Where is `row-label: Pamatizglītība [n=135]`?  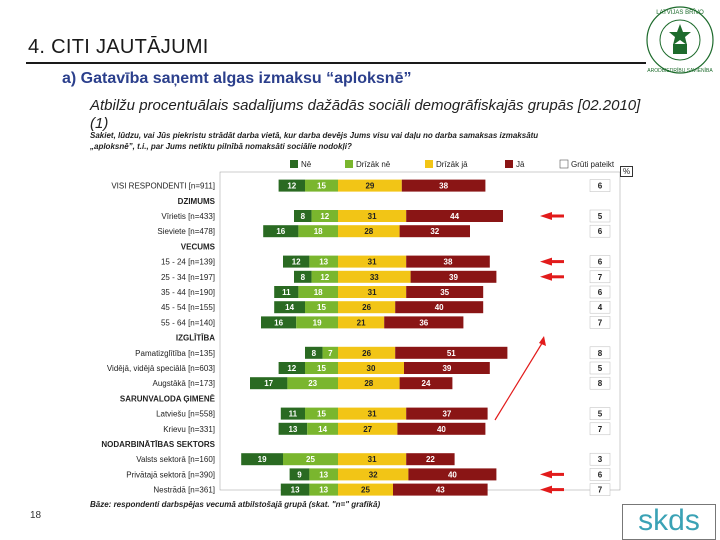
row-label: Pamatizglītība [n=135] is located at coordinates (175, 353).